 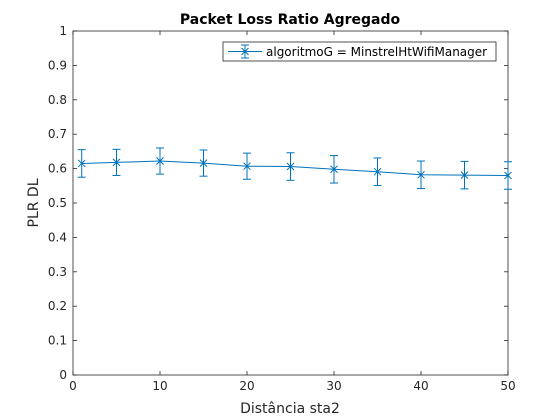 I want to click on x-tick-label: 40, so click(x=420, y=386).